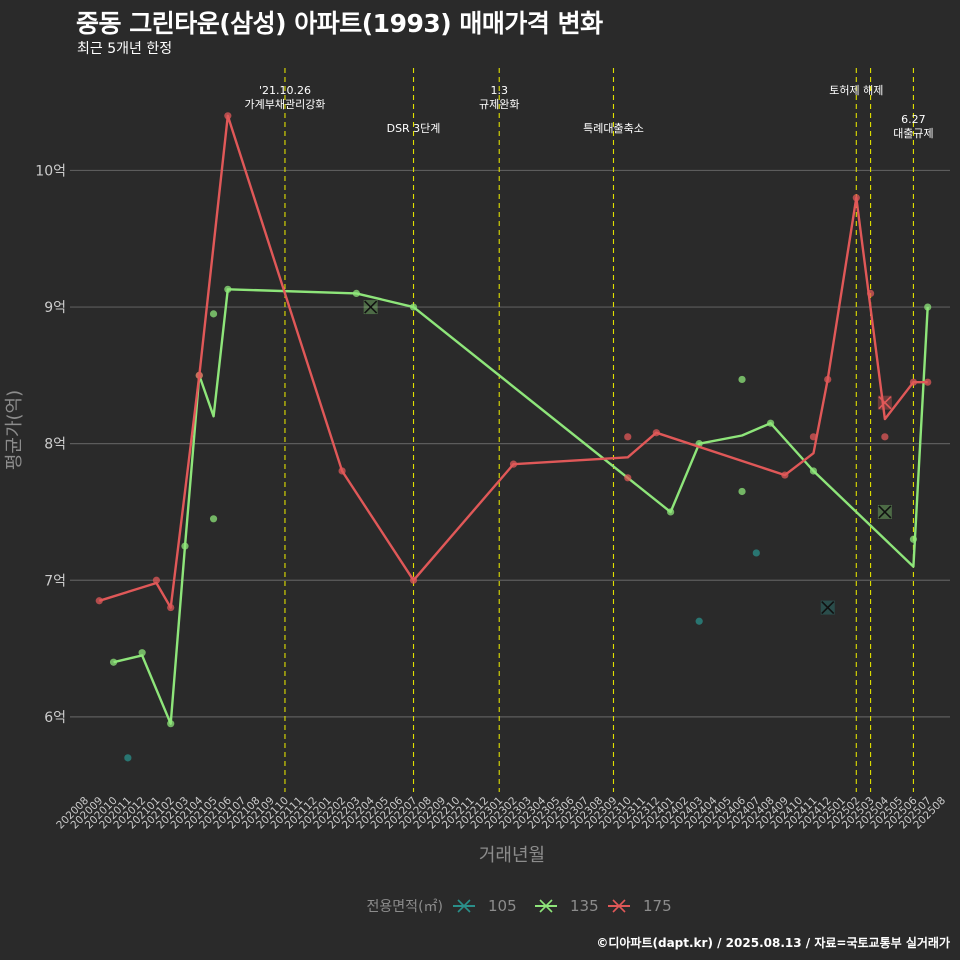 The width and height of the screenshot is (960, 960). What do you see at coordinates (125, 49) in the screenshot?
I see `chart-subtitle: 최근 5개년 한정` at bounding box center [125, 49].